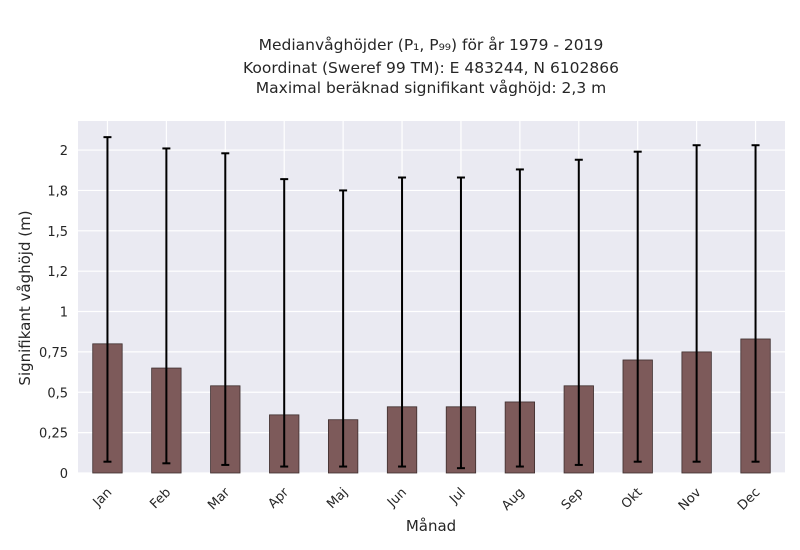 This screenshot has height=550, width=800. I want to click on x-tick-label-dec: Dec, so click(749, 499).